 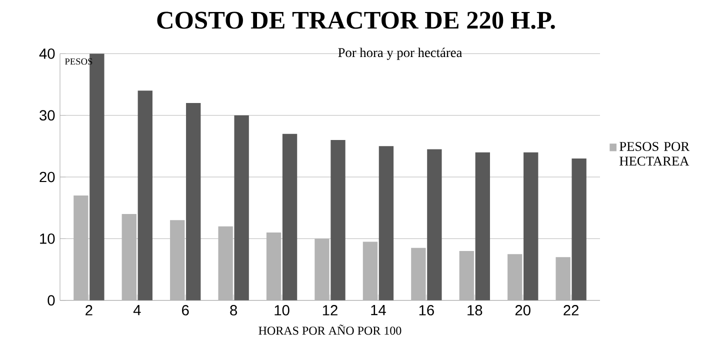 I want to click on y-tick-label: 40, so click(x=47, y=53).